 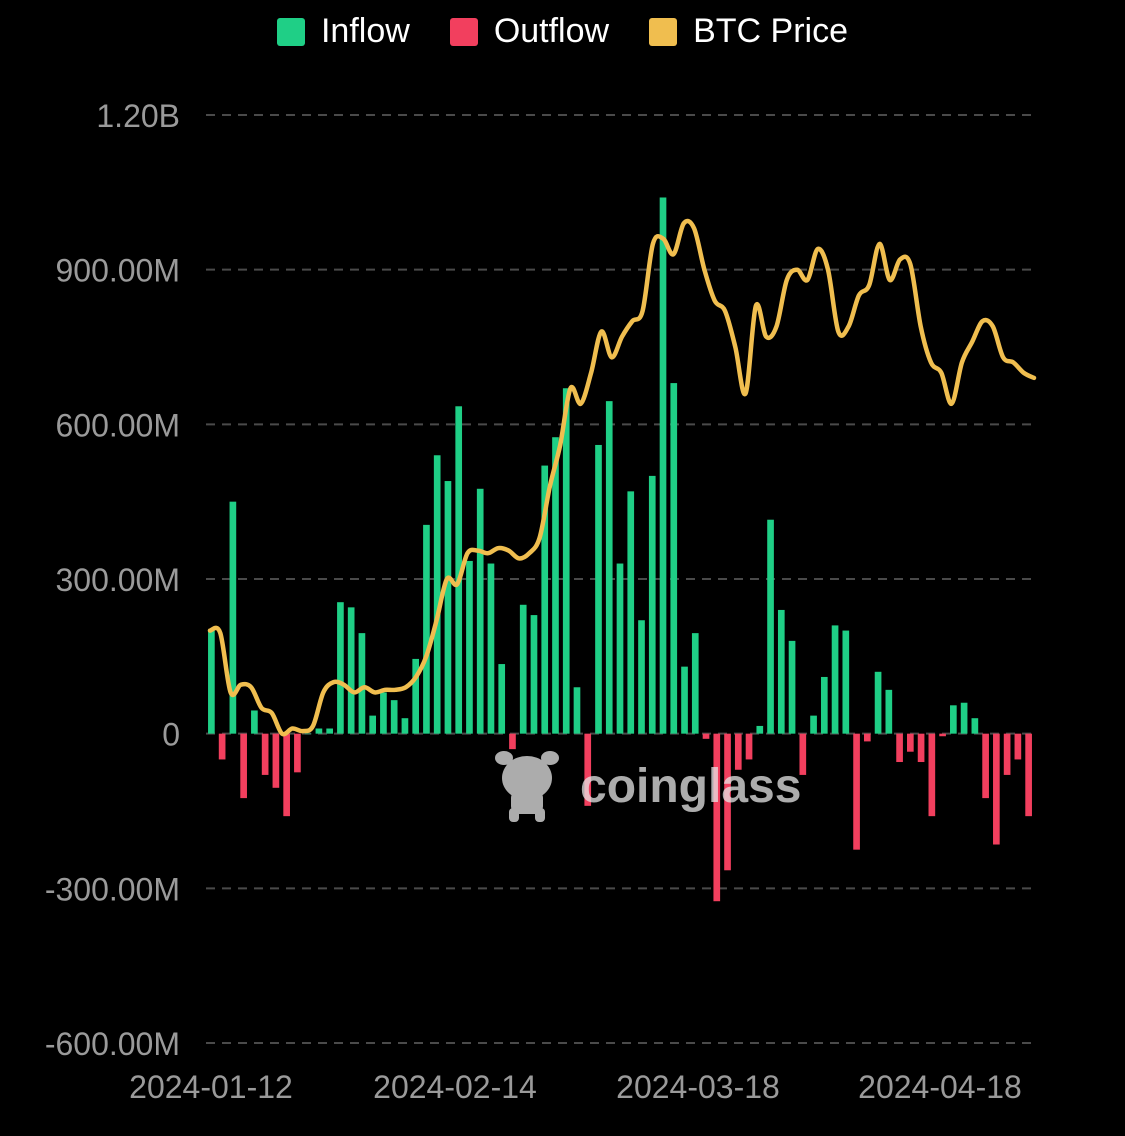 I want to click on watermark: coinglass, so click(x=648, y=786).